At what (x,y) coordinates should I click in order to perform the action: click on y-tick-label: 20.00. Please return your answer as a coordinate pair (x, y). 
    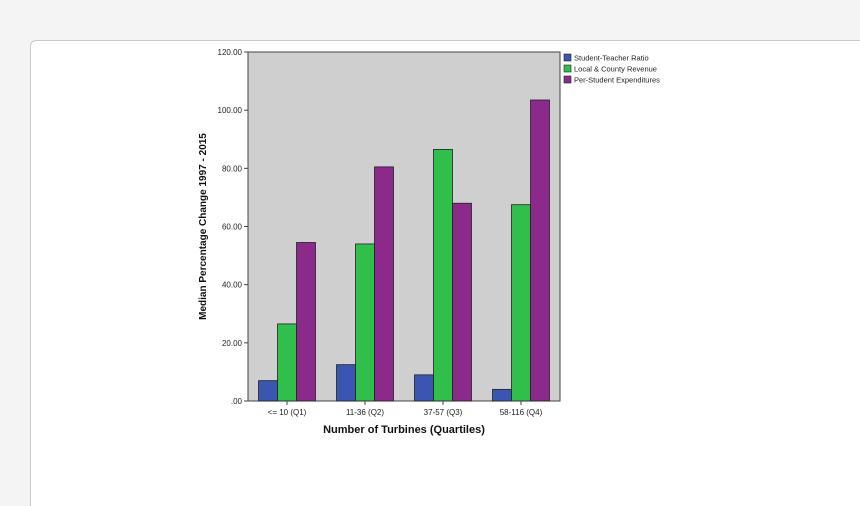
    Looking at the image, I should click on (232, 343).